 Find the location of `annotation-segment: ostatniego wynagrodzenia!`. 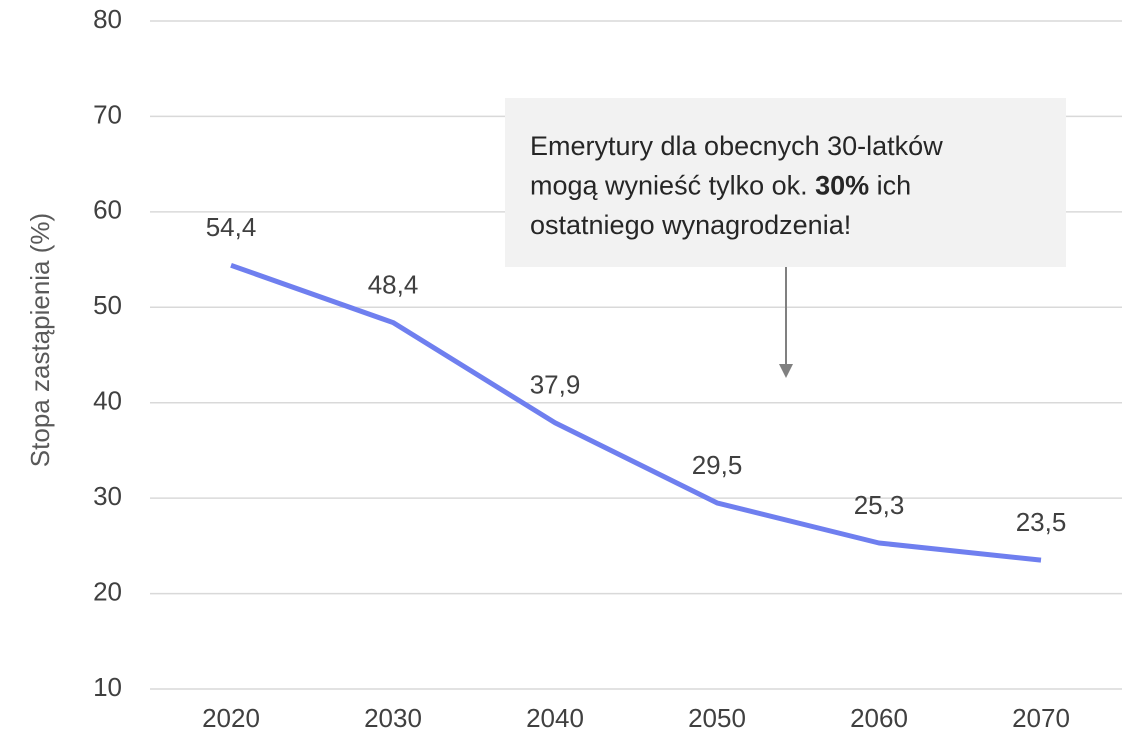

annotation-segment: ostatniego wynagrodzenia! is located at coordinates (690, 225).